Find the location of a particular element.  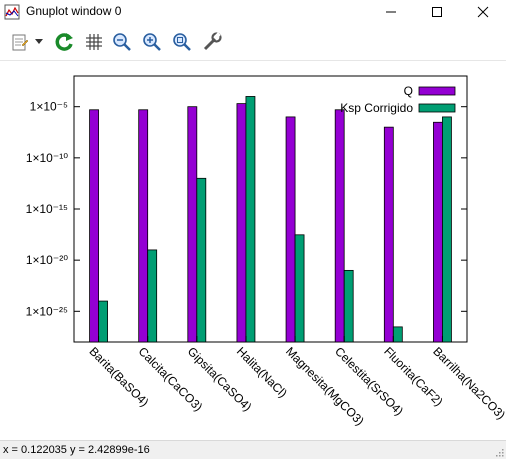

maximize-button is located at coordinates (437, 12).